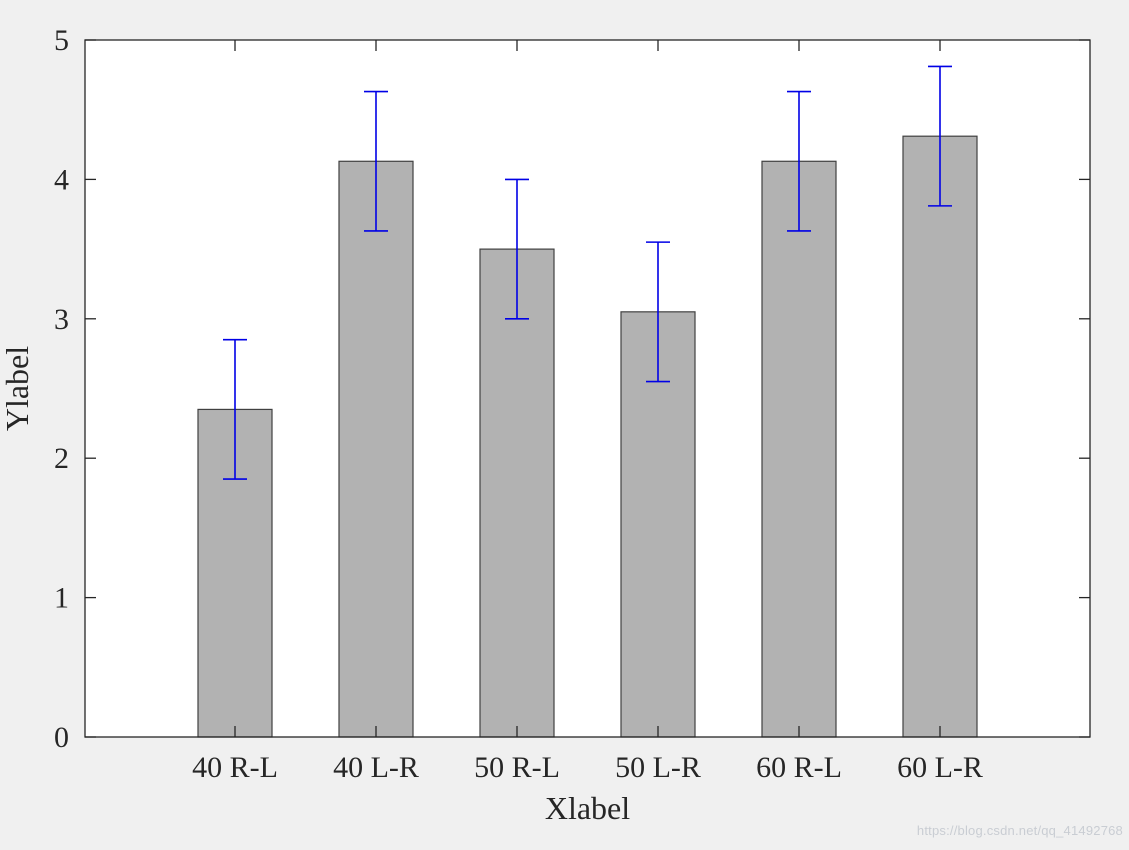 The width and height of the screenshot is (1129, 850). I want to click on x-tick-label: 40 R-L, so click(235, 767).